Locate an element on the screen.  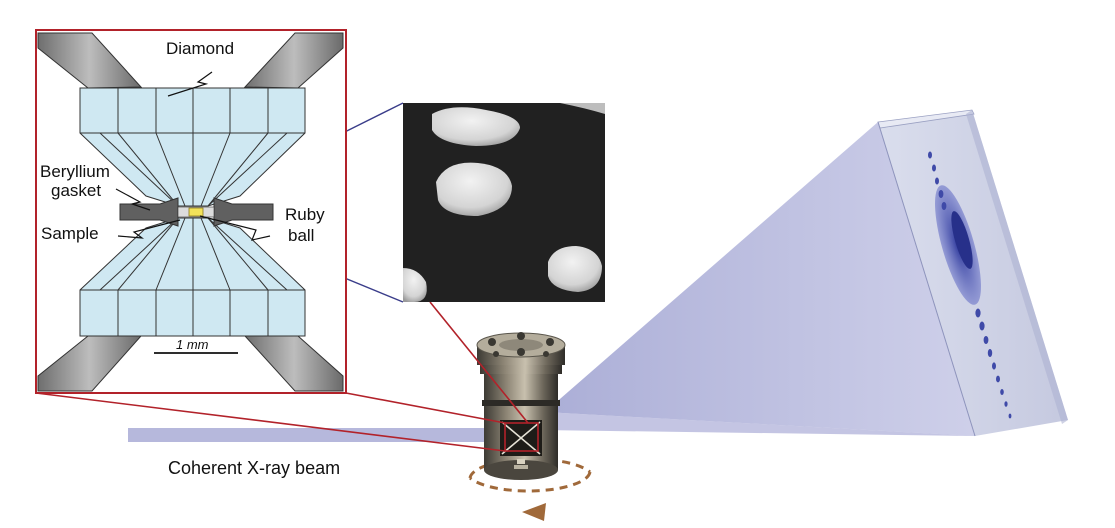
sample-label: Sample is located at coordinates (70, 233).